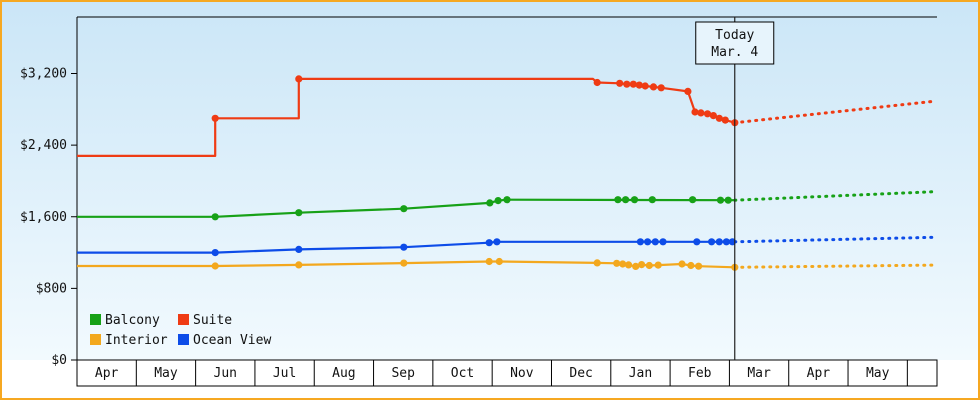 This screenshot has height=400, width=980. What do you see at coordinates (43, 74) in the screenshot?
I see `y-tick-label: $3,200` at bounding box center [43, 74].